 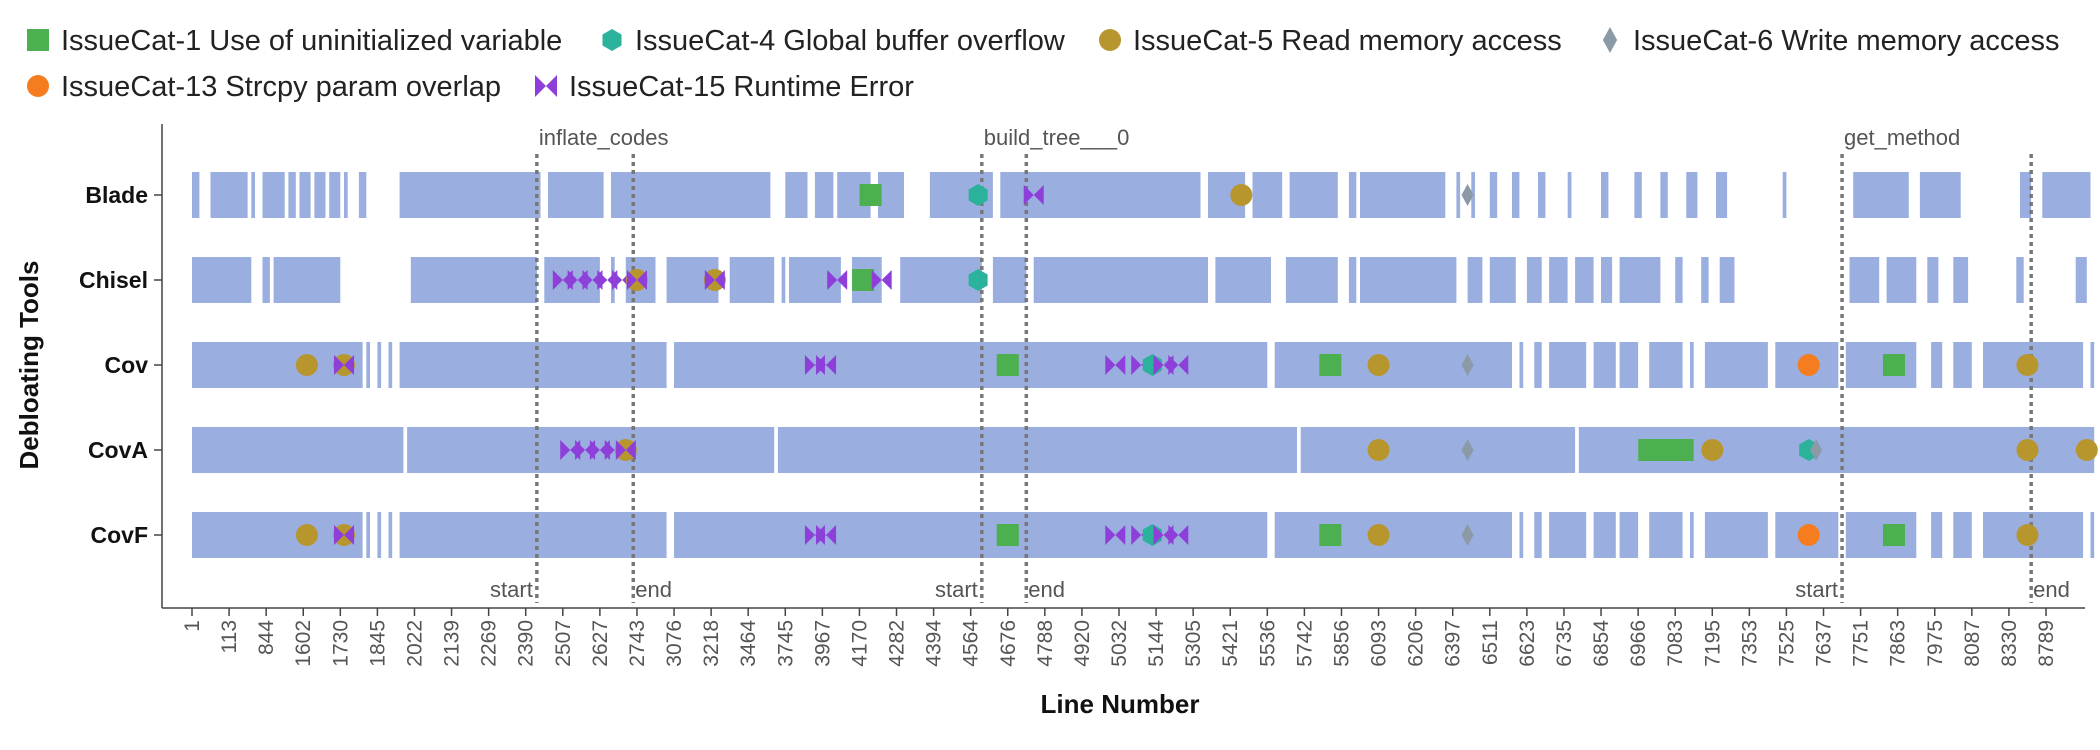 What do you see at coordinates (1846, 41) in the screenshot?
I see `legend-label-3: IssueCat-6 Write memory access` at bounding box center [1846, 41].